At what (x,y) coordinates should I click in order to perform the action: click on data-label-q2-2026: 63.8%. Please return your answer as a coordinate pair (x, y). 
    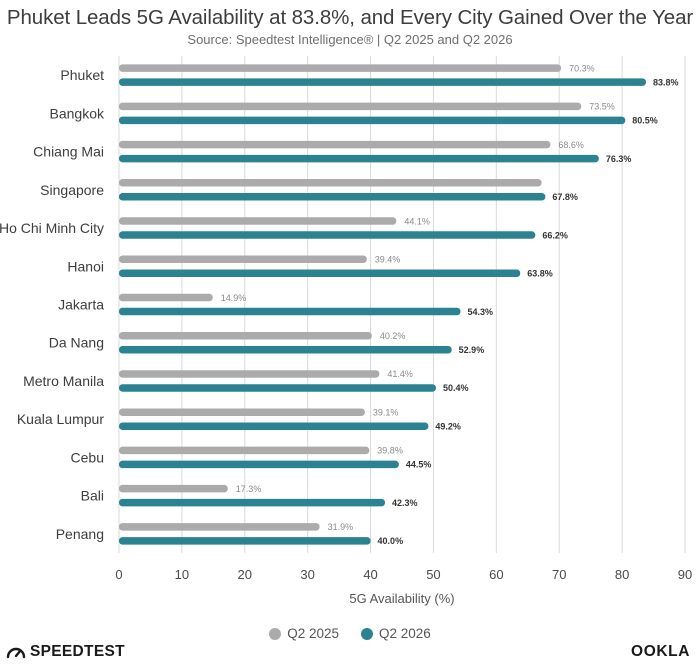
    Looking at the image, I should click on (540, 274).